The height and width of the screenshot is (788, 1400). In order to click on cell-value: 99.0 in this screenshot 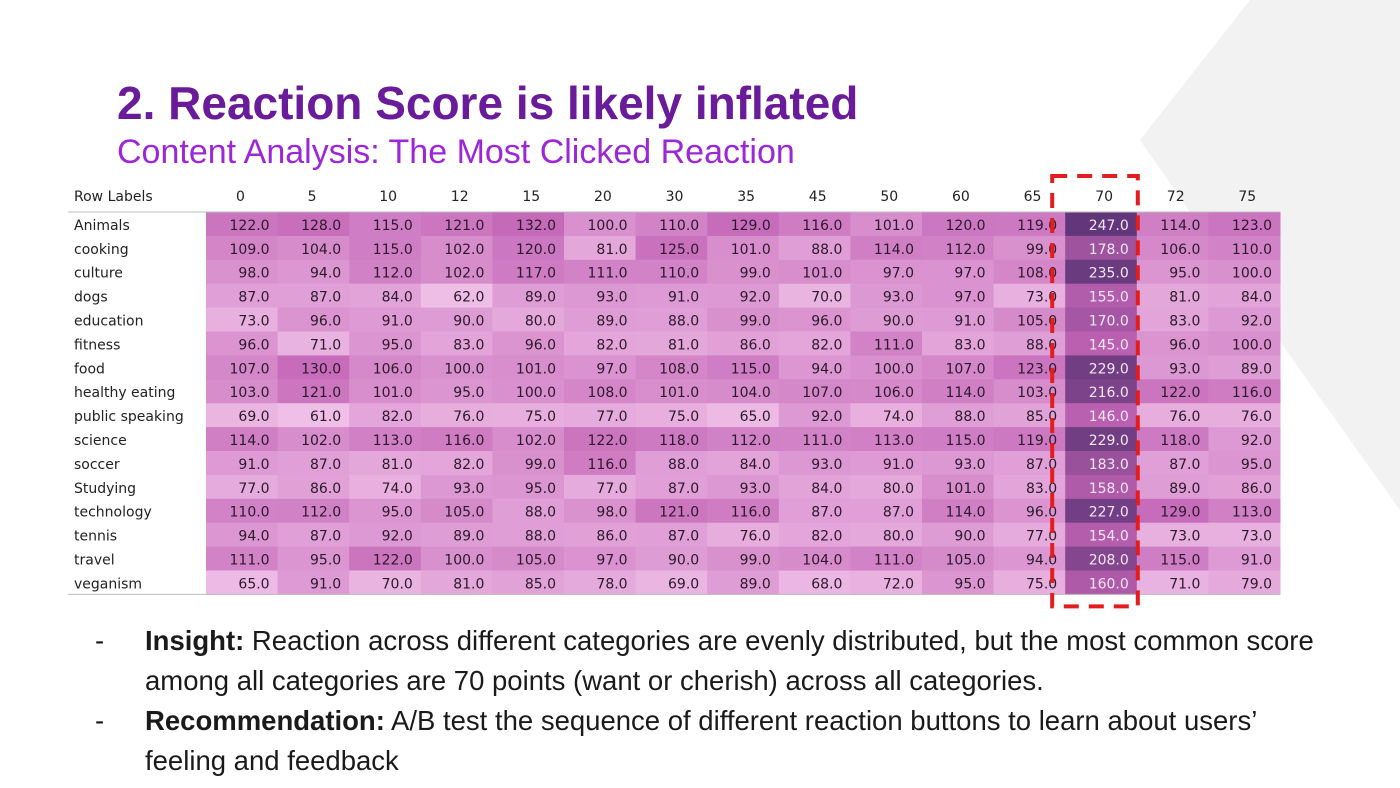, I will do `click(1041, 250)`.